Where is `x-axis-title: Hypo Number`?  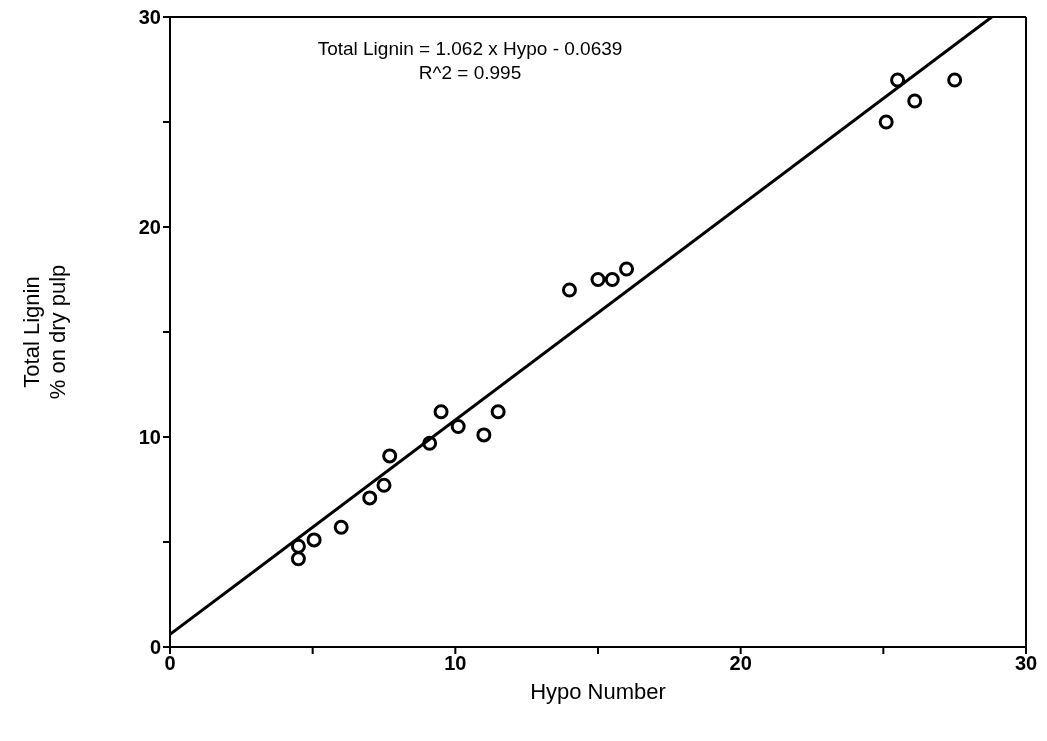 x-axis-title: Hypo Number is located at coordinates (598, 691).